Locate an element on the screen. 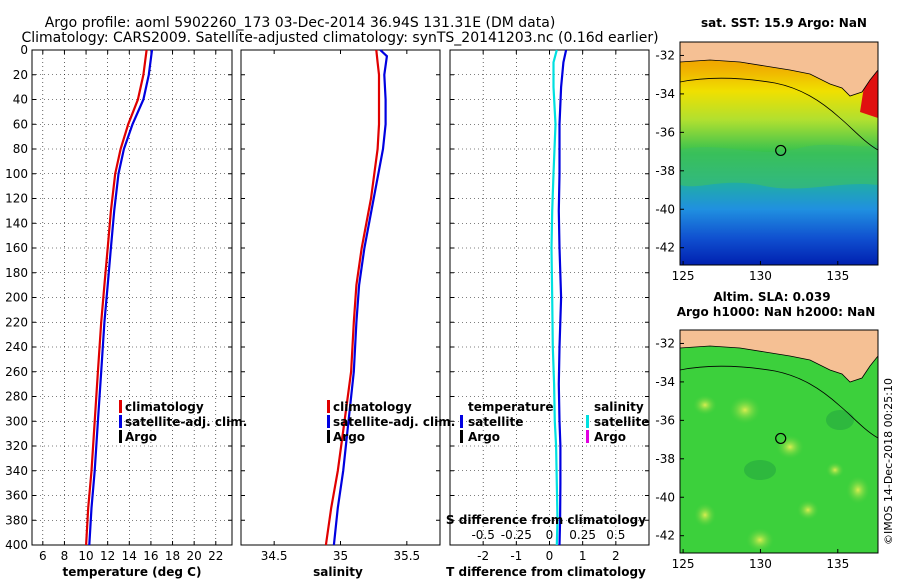  depth-tick-label: 0 is located at coordinates (24, 50).